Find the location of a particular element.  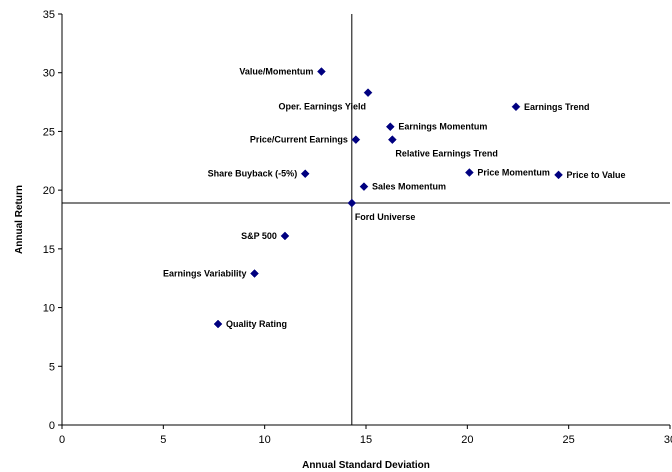

y-tick-label: 20 is located at coordinates (49, 191).